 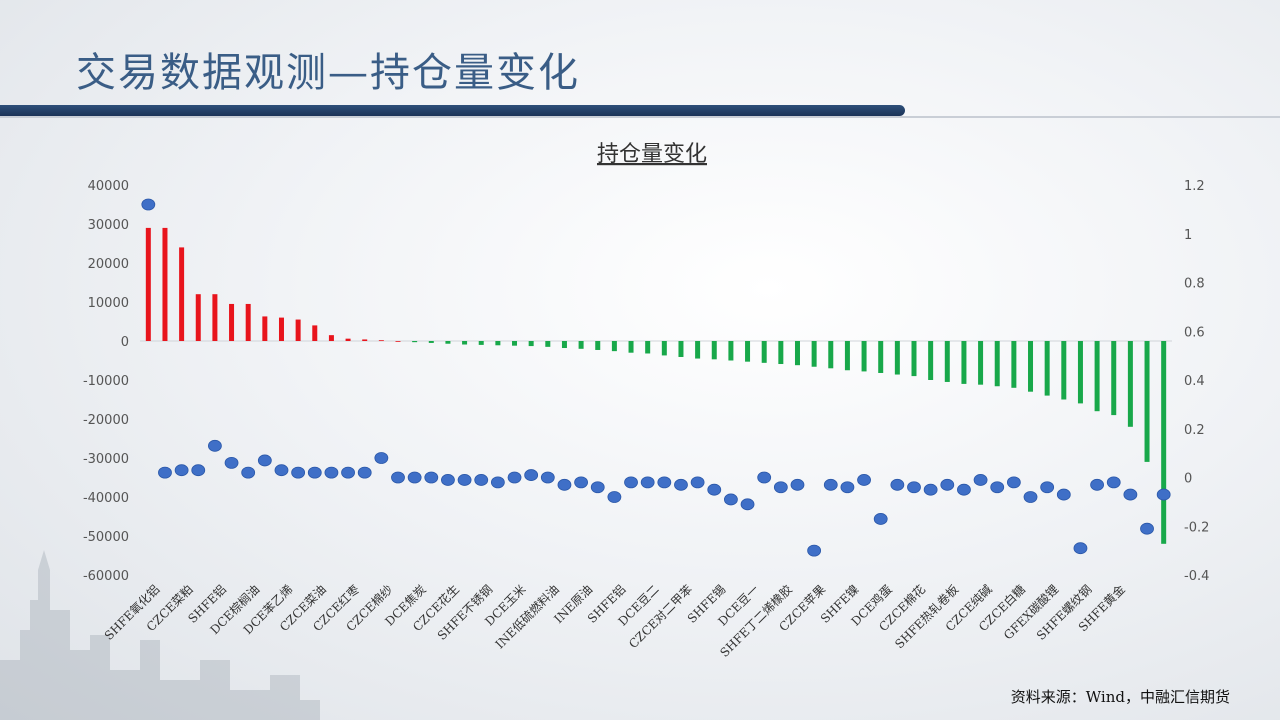 I want to click on y-right-tick-label: 1, so click(x=1188, y=235).